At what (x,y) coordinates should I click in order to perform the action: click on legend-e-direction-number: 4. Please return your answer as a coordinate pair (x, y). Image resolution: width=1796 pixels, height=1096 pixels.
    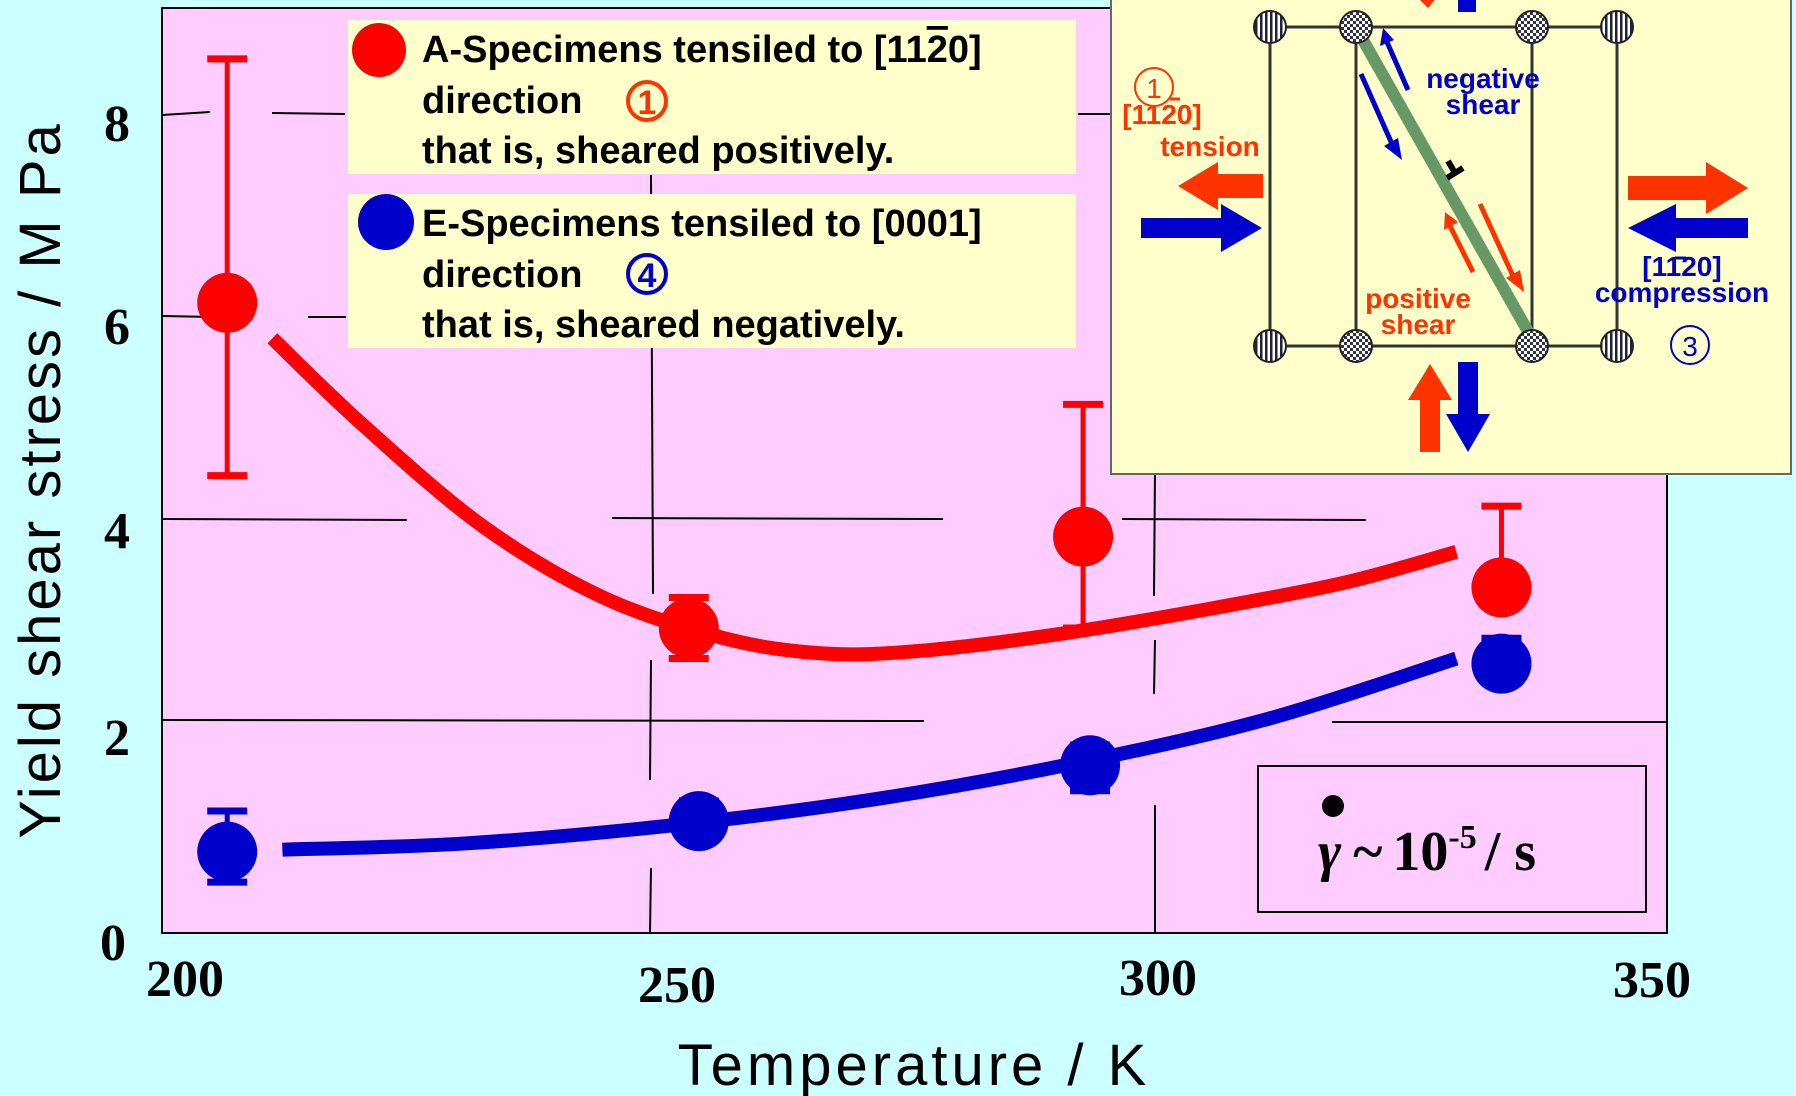
    Looking at the image, I should click on (647, 276).